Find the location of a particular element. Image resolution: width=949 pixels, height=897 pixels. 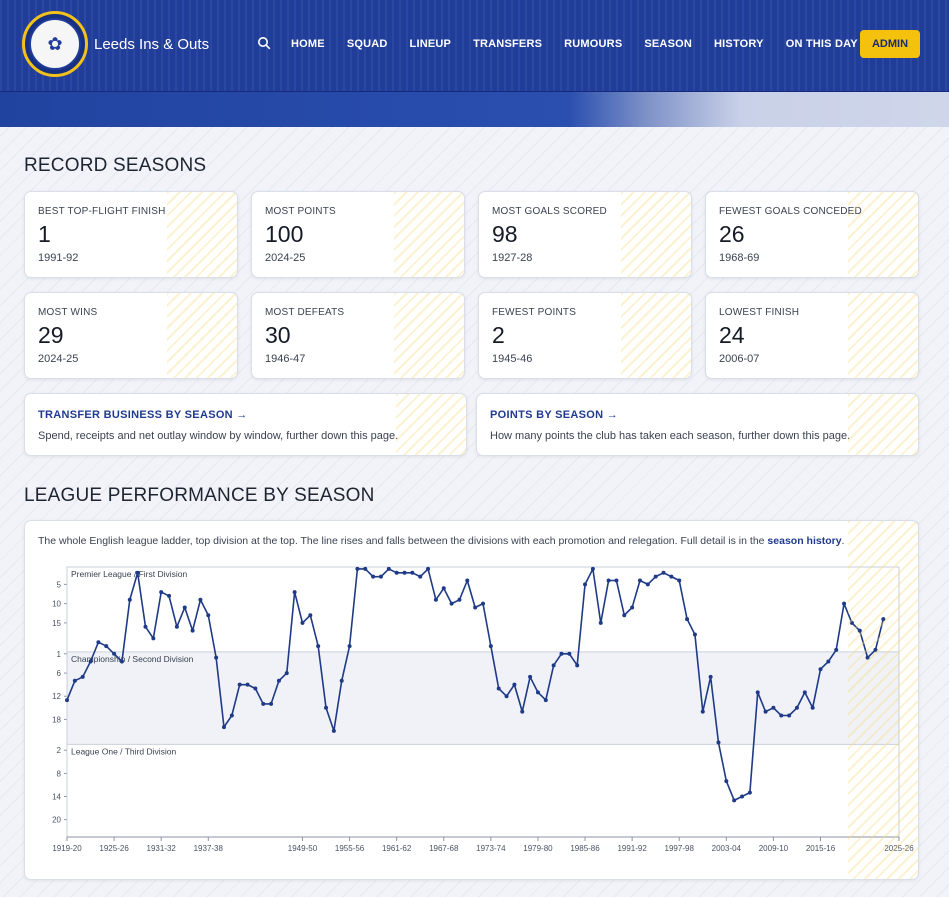

division-label: Championship / Second Division is located at coordinates (132, 659).